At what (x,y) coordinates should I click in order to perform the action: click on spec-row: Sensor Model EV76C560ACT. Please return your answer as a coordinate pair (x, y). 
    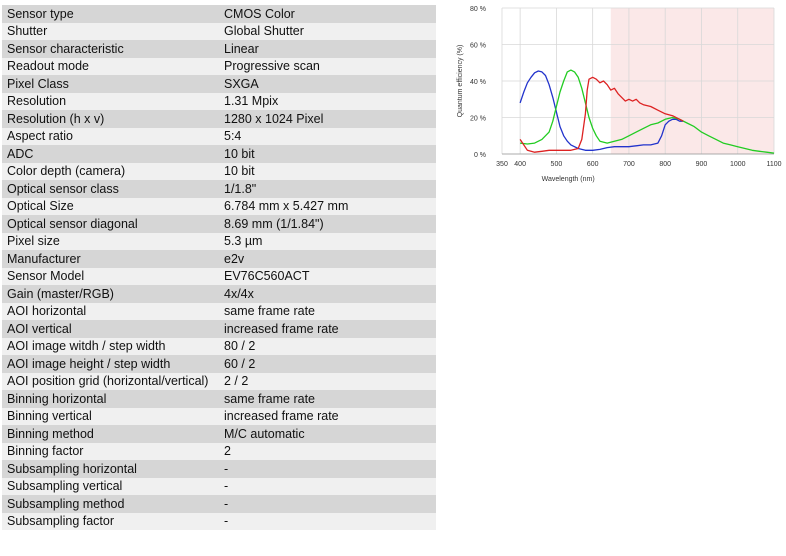
    Looking at the image, I should click on (219, 276).